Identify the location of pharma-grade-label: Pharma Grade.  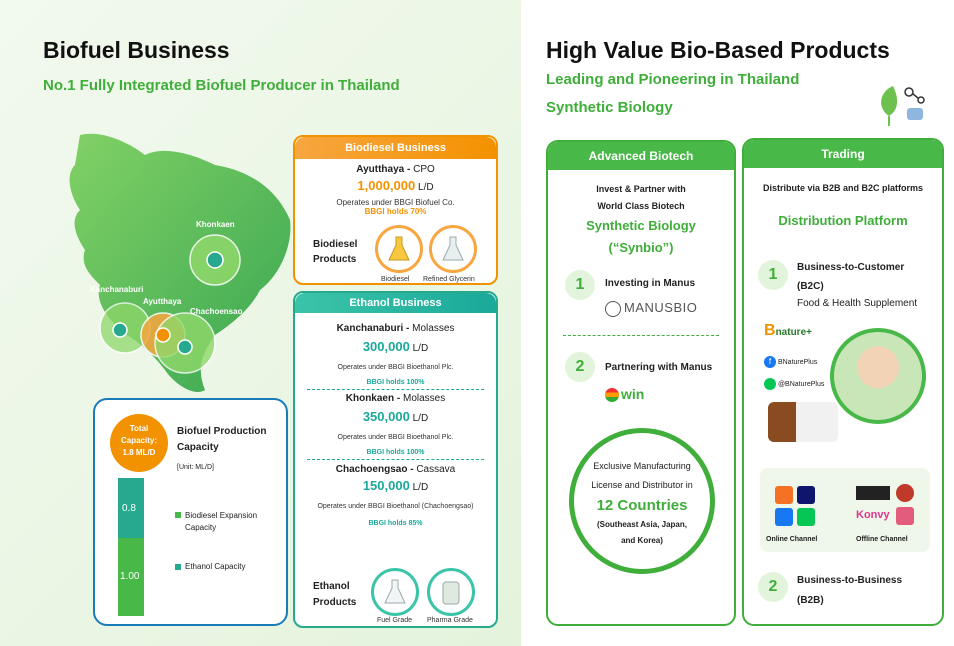
(450, 620).